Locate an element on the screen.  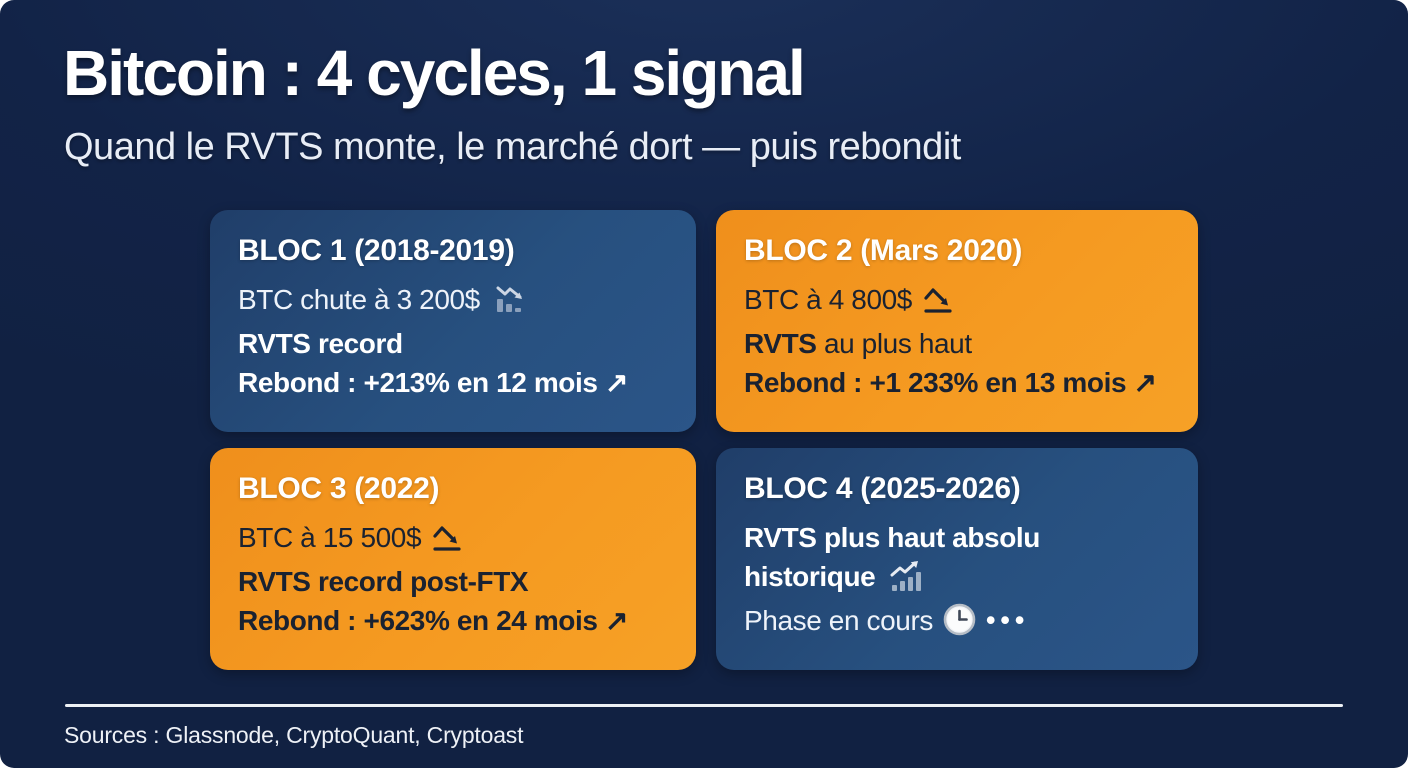
card-bloc-2-line-rebond: Rebond : +1 233% en 13 mois ↗ is located at coordinates (957, 382).